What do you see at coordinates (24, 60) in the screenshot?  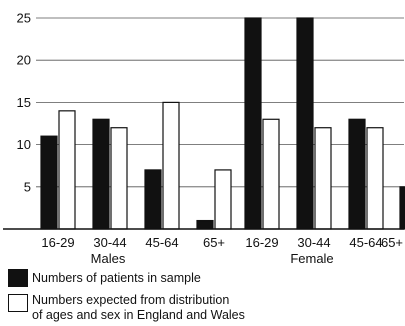 I see `y-tick-label-20: 20` at bounding box center [24, 60].